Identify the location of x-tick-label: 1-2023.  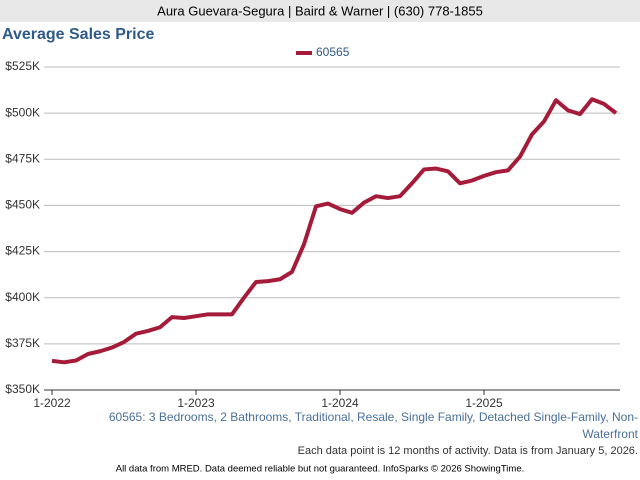
(196, 403).